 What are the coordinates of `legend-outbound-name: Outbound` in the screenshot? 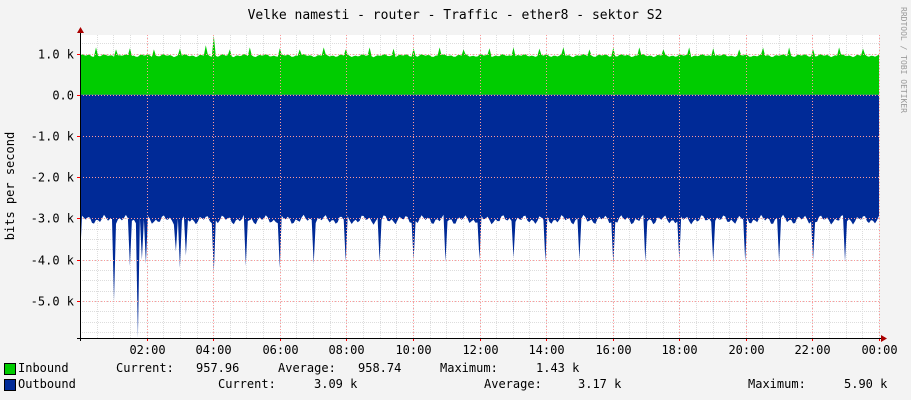 It's located at (47, 384).